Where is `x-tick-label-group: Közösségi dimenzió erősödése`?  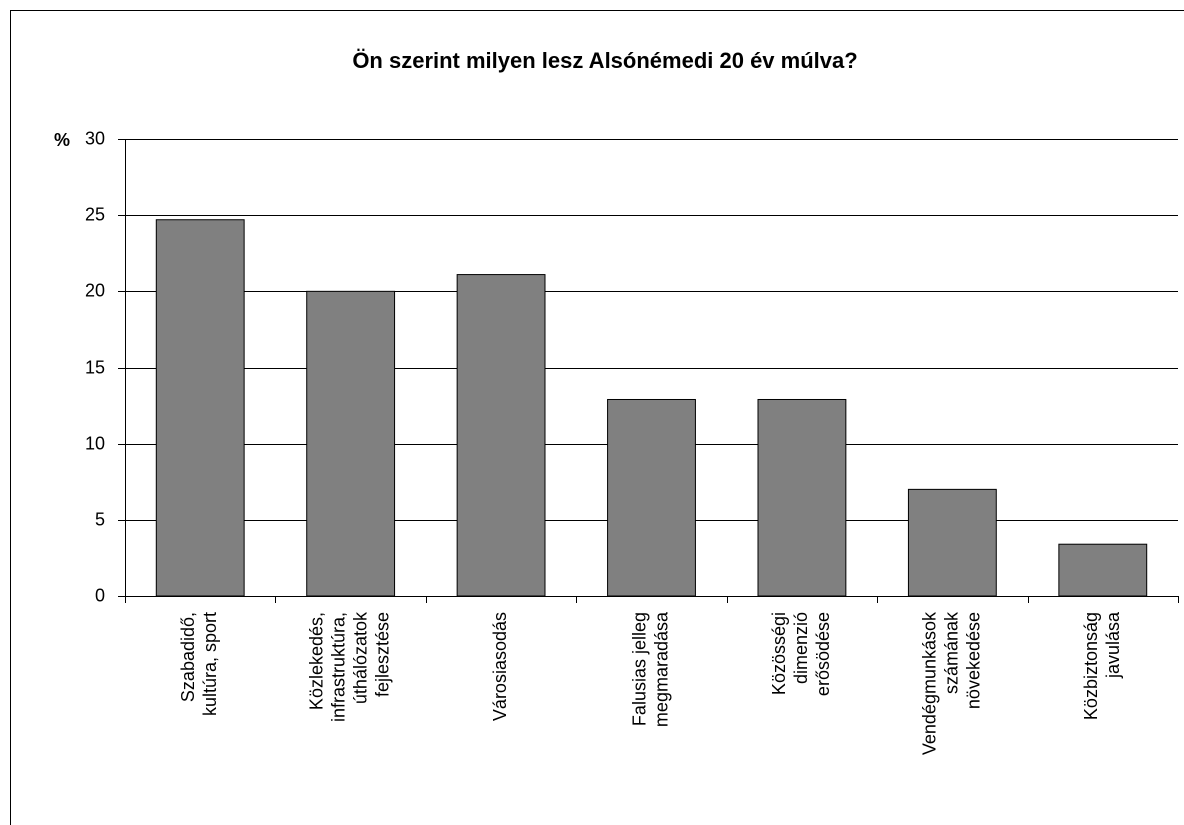
x-tick-label-group: Közösségi dimenzió erősödése is located at coordinates (801, 654).